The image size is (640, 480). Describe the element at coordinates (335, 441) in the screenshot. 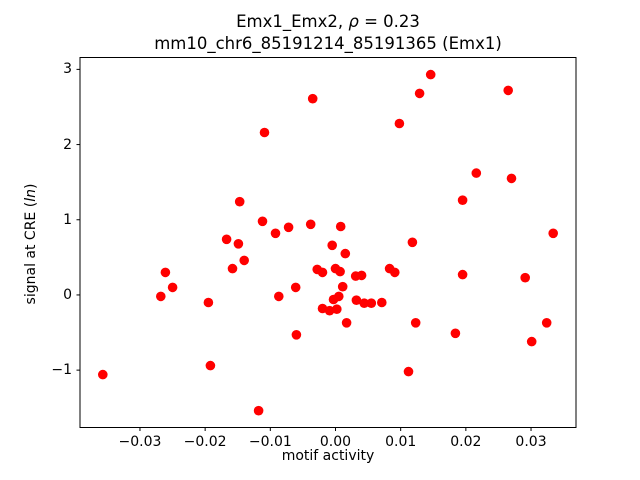

I see `x-tick-label: 0.00` at that location.